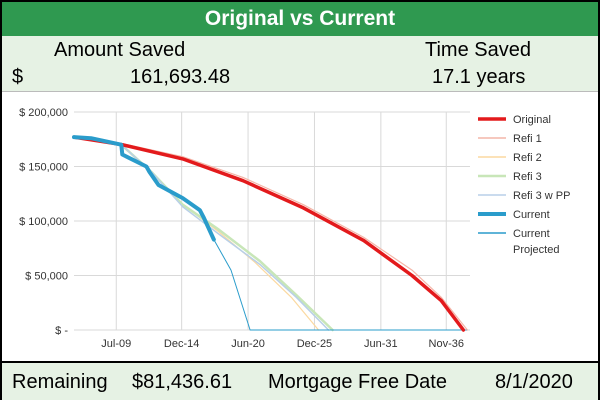  I want to click on x-tick-label: Dec-25, so click(314, 344).